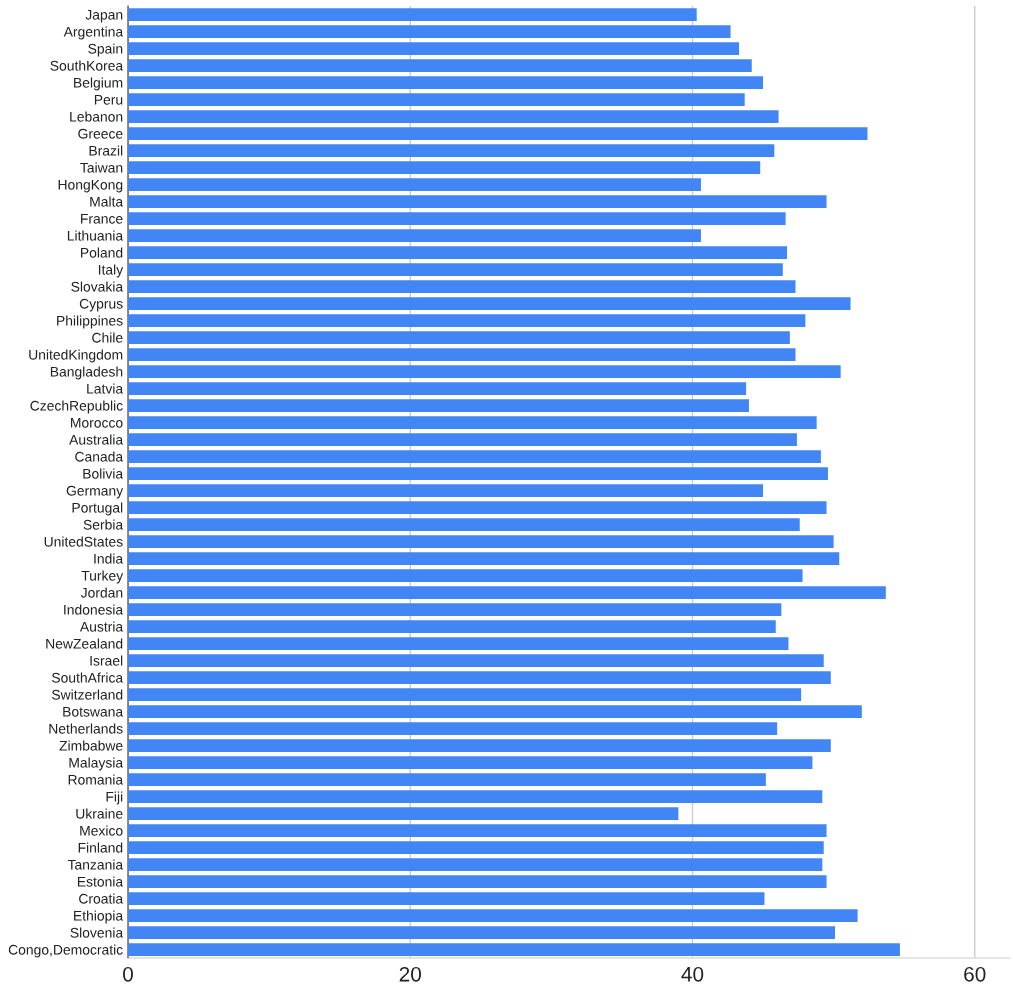 The width and height of the screenshot is (1013, 996). Describe the element at coordinates (100, 133) in the screenshot. I see `y-tick-label: Greece` at that location.